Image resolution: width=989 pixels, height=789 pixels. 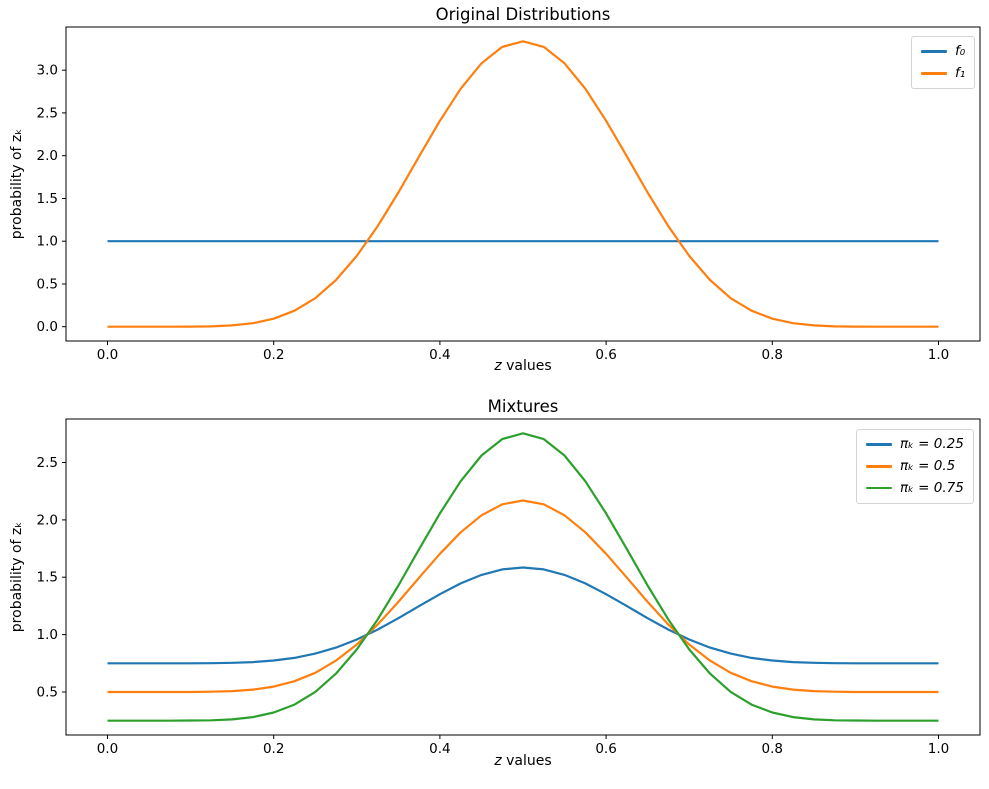 I want to click on legend-label-f1: f₁, so click(x=960, y=72).